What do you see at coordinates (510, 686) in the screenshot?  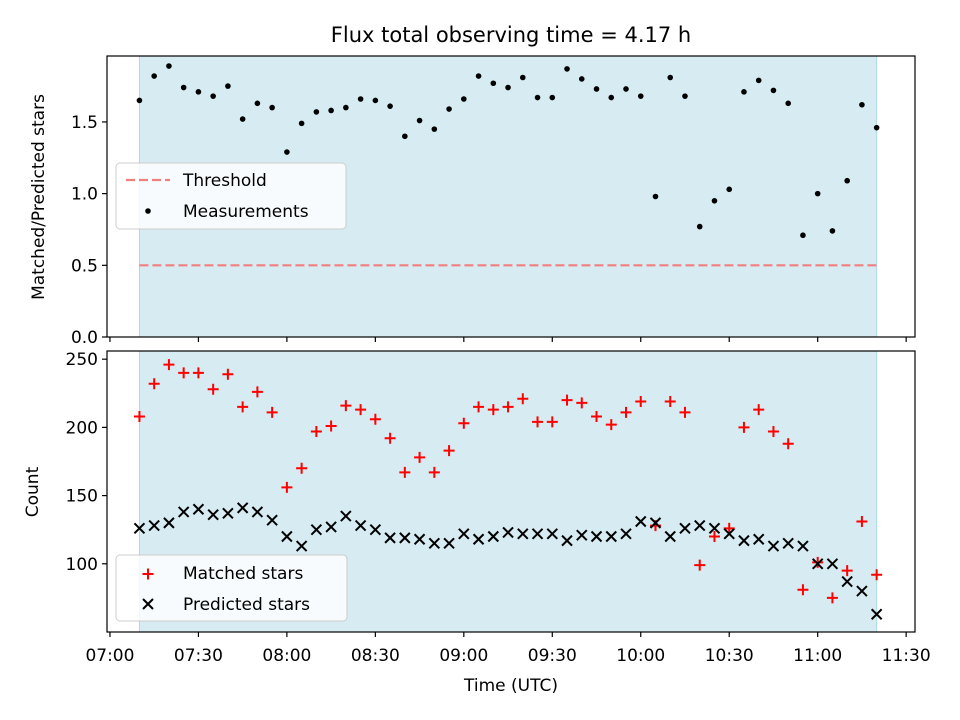 I see `x-axis-label: Time (UTC)` at bounding box center [510, 686].